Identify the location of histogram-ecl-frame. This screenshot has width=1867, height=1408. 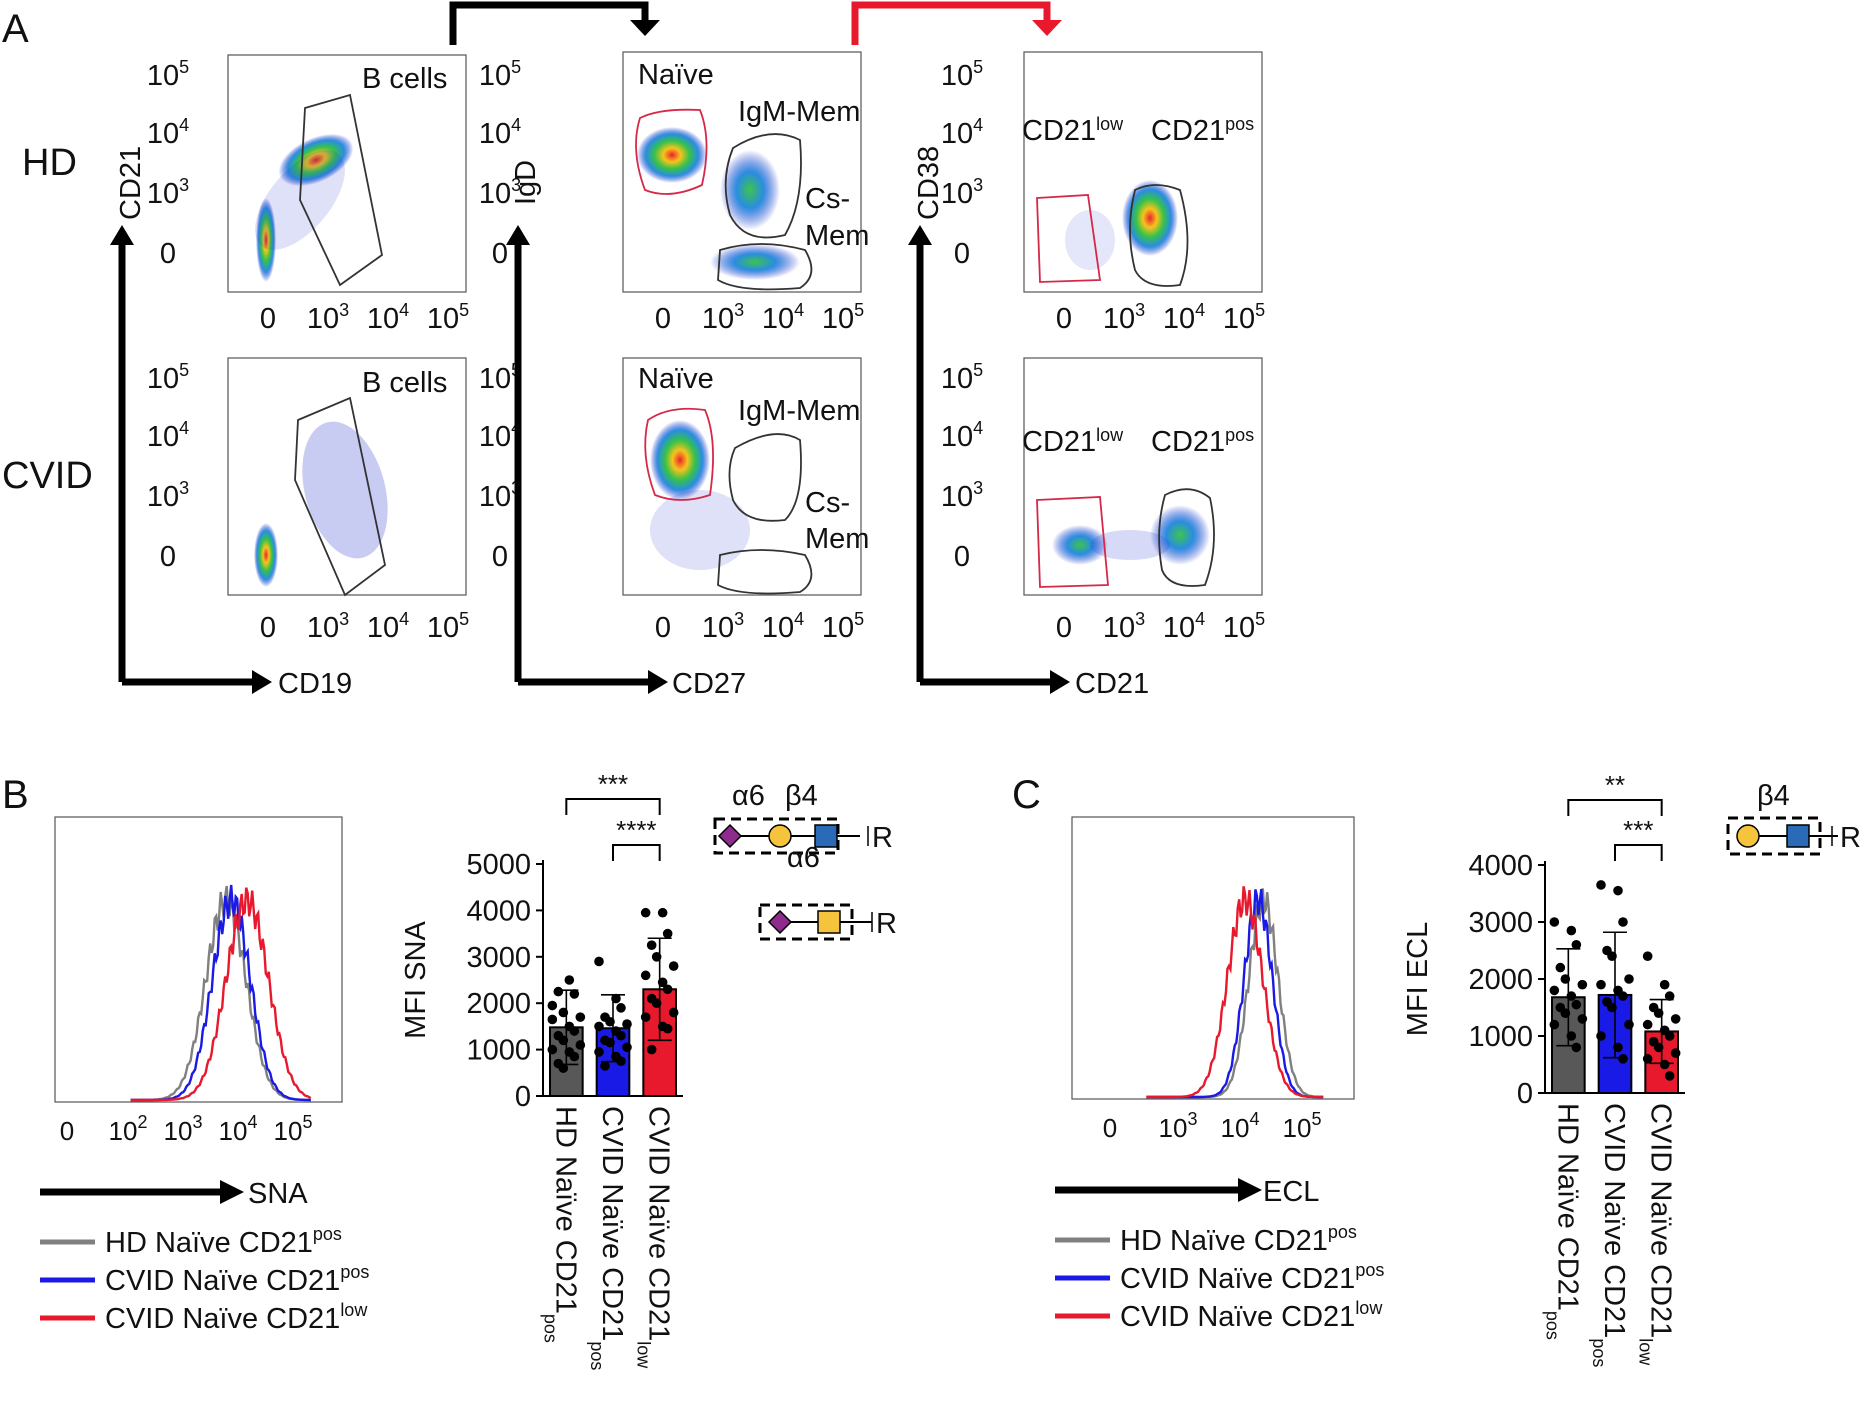
(1213, 958).